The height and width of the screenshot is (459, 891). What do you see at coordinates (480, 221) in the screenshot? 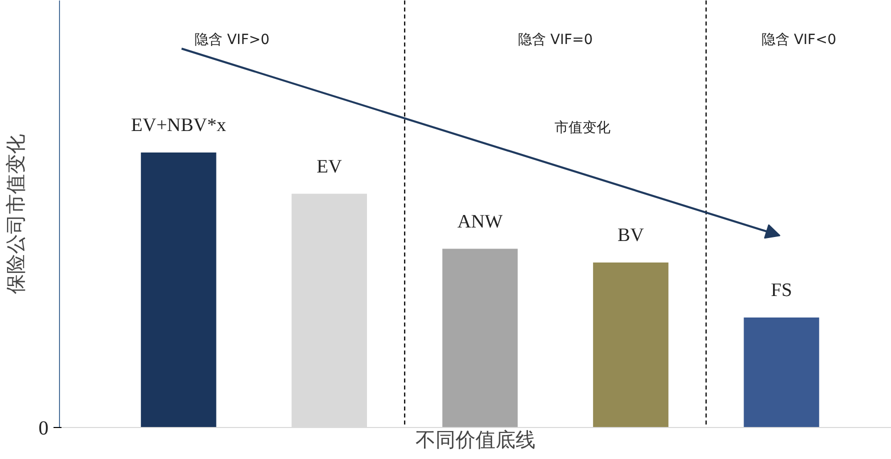
I see `x-tick-label: ANW` at bounding box center [480, 221].